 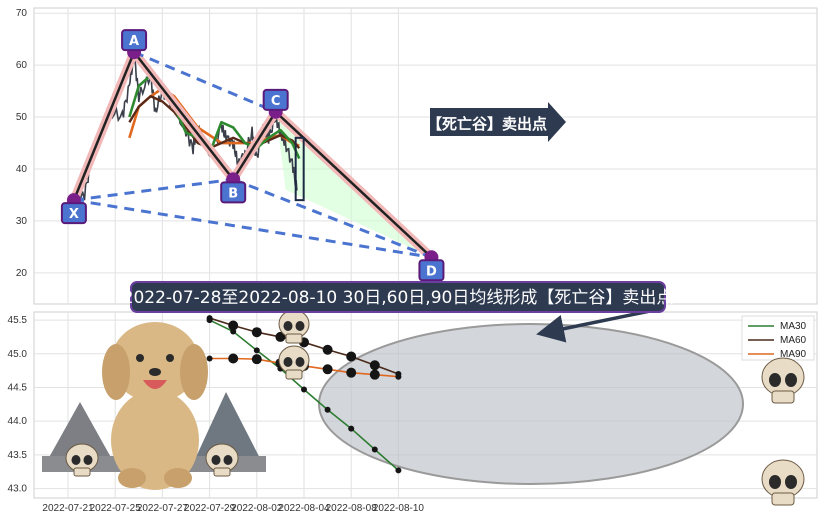 I want to click on y-tick-label: 45.0, so click(x=18, y=354).